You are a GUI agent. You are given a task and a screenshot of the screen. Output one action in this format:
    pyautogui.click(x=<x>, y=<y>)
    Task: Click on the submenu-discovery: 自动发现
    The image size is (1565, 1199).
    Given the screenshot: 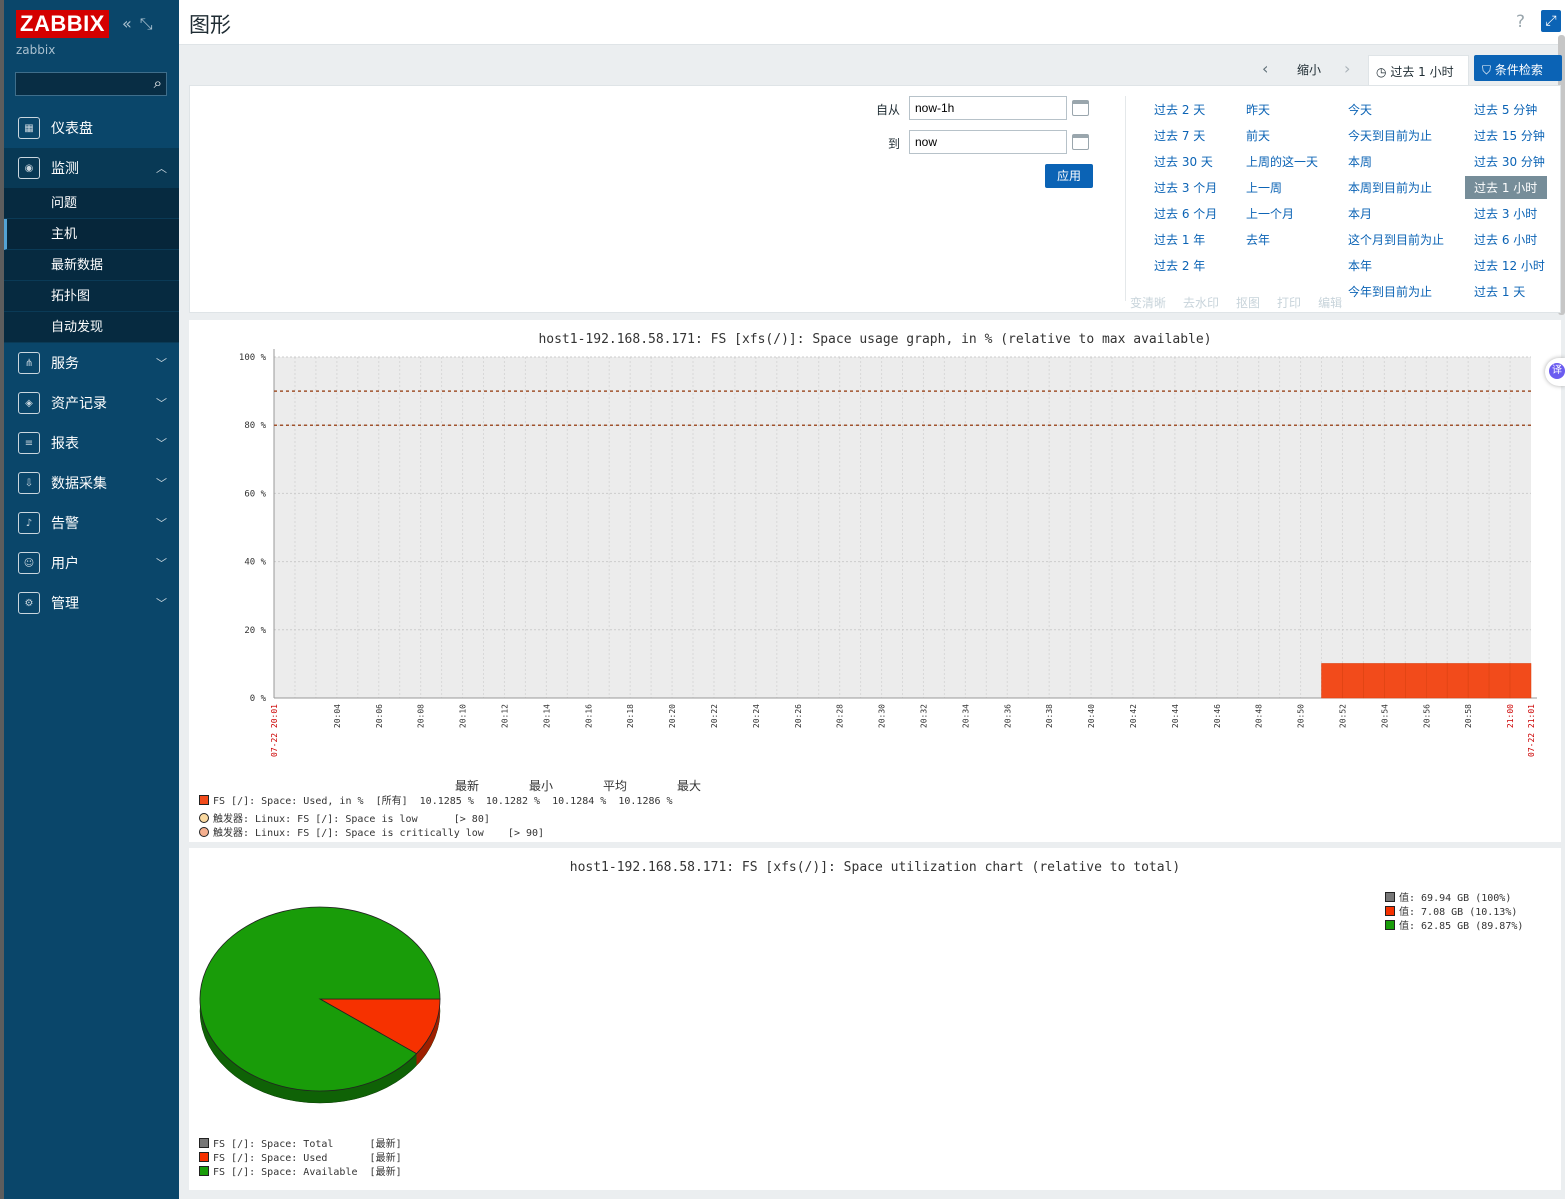 What is the action you would take?
    pyautogui.click(x=91, y=327)
    